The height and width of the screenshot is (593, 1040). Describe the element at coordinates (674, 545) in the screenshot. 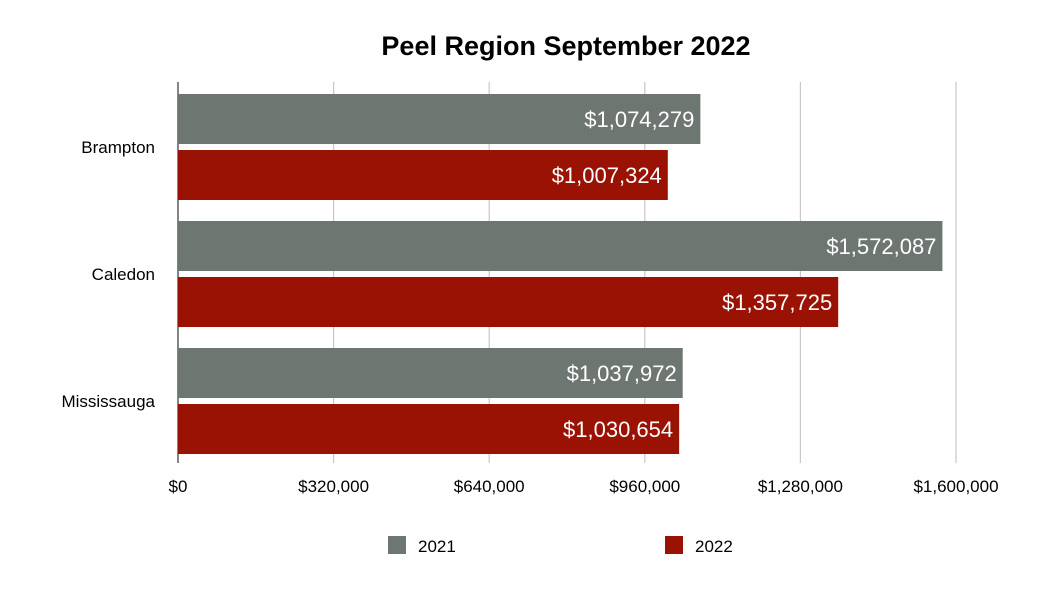

I see `legend-swatch-2022` at that location.